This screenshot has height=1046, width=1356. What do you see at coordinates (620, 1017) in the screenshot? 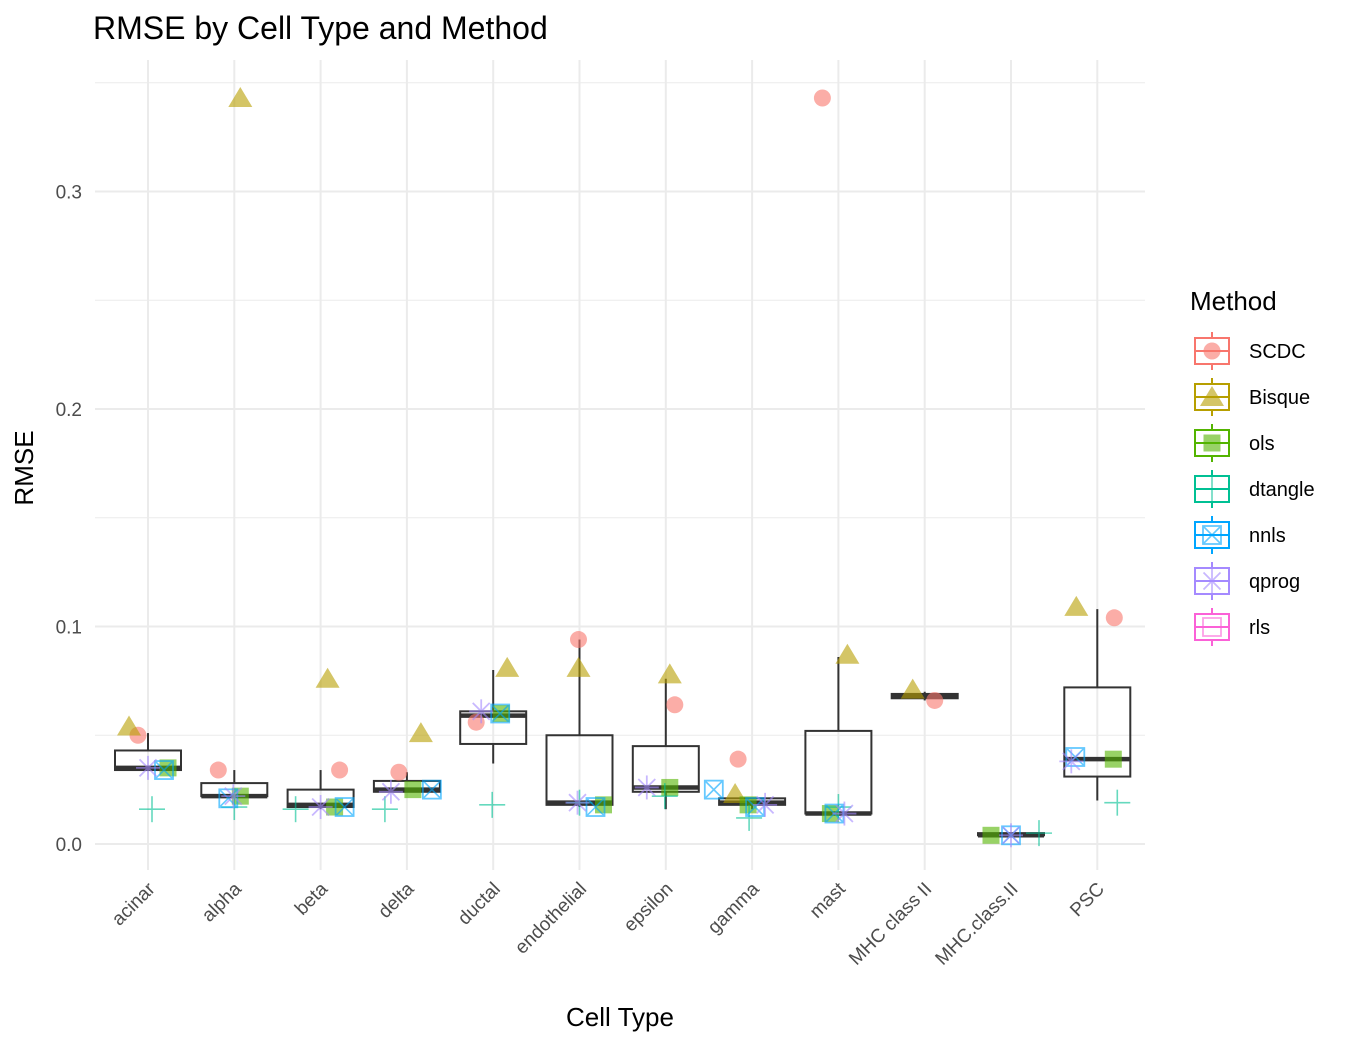
I see `x-axis-title: Cell Type` at bounding box center [620, 1017].